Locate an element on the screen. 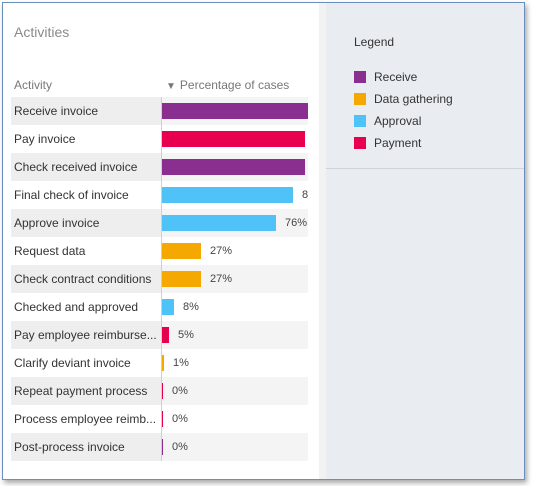 This screenshot has height=486, width=533. table-row: Process employee reimb... 0% is located at coordinates (159, 419).